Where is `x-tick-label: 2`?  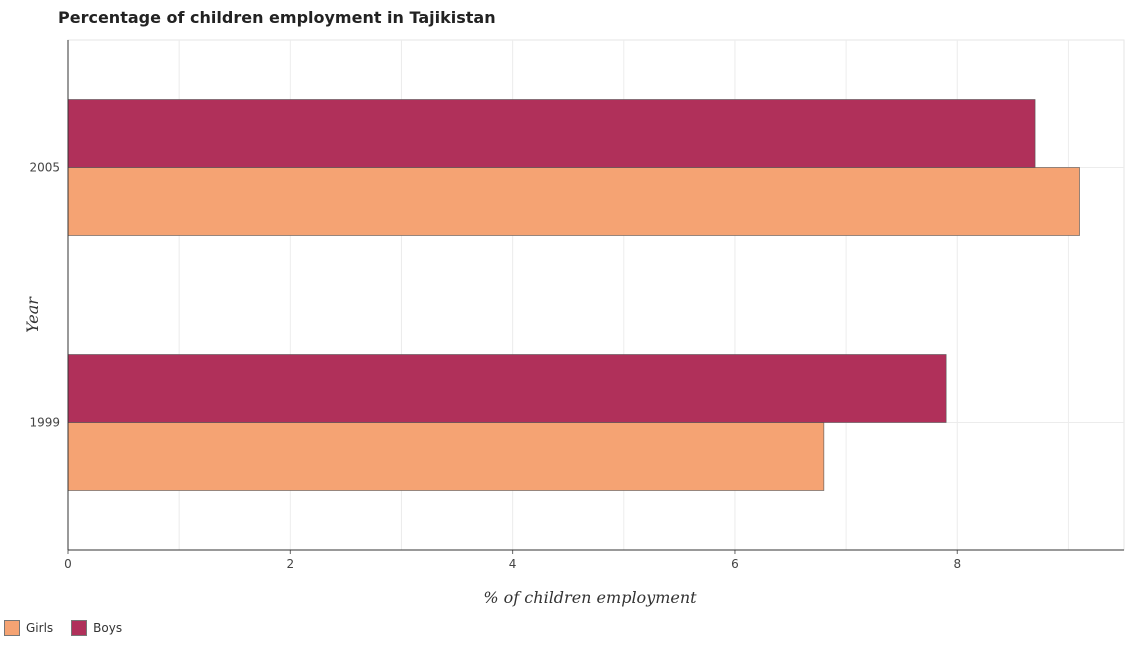
x-tick-label: 2 is located at coordinates (290, 564).